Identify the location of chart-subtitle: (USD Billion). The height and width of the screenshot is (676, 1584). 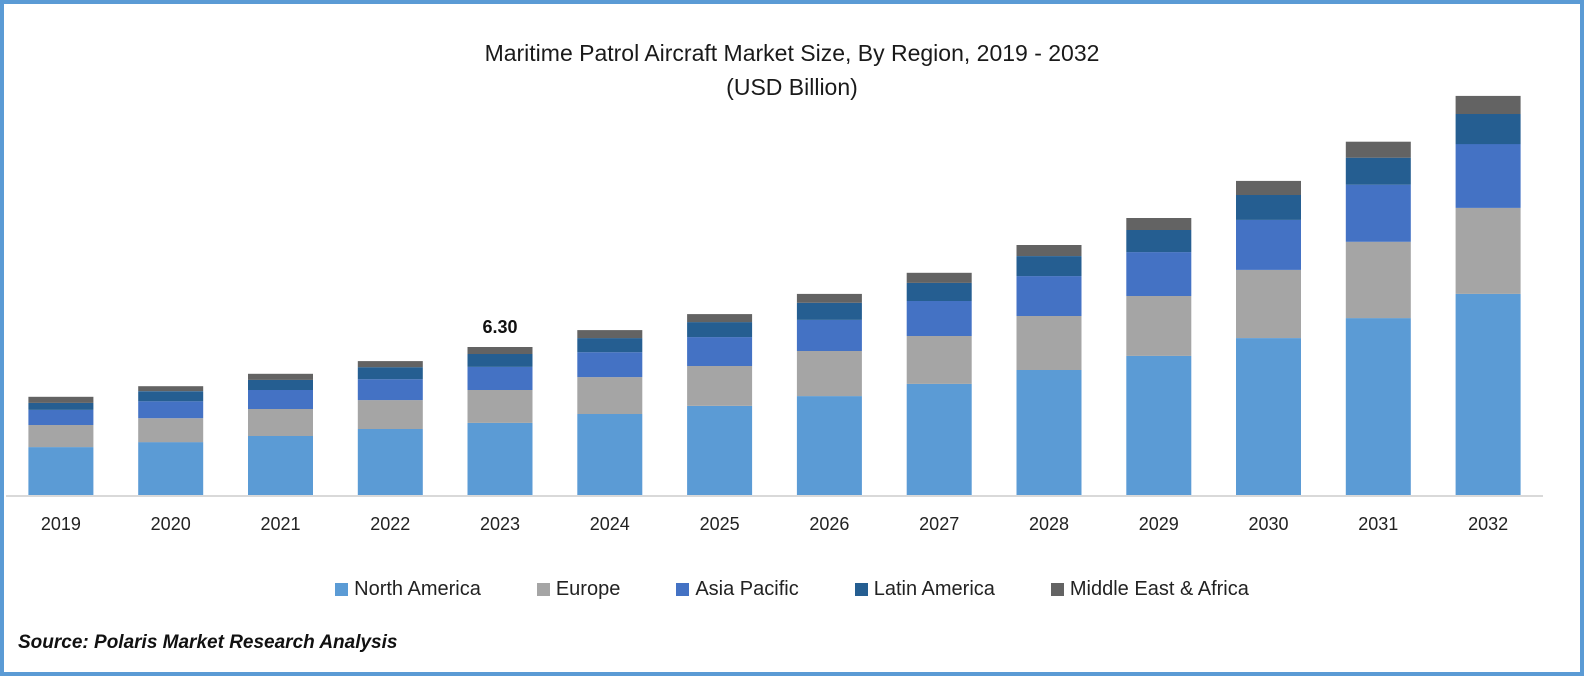
(792, 87).